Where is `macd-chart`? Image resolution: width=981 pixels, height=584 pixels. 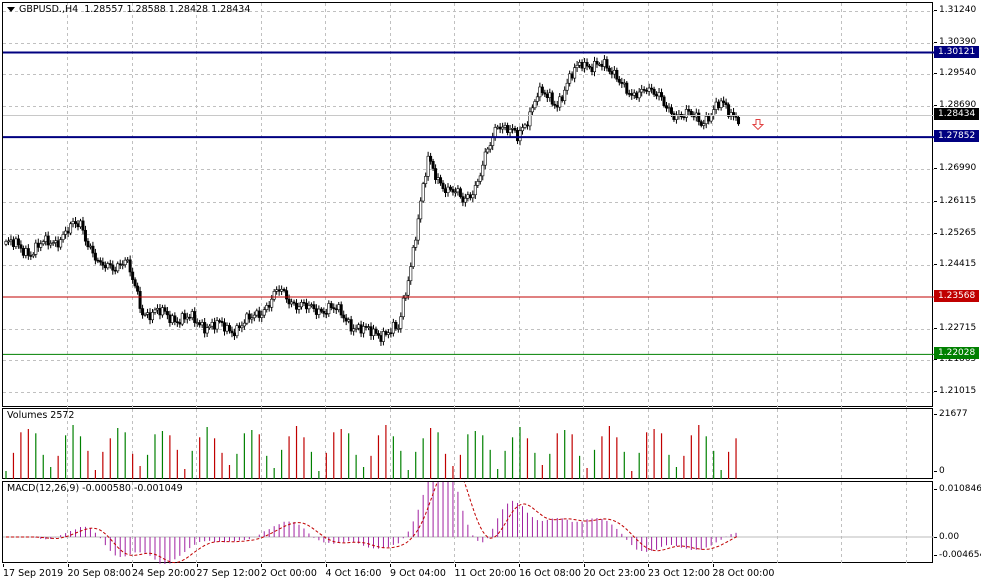
macd-chart is located at coordinates (468, 523).